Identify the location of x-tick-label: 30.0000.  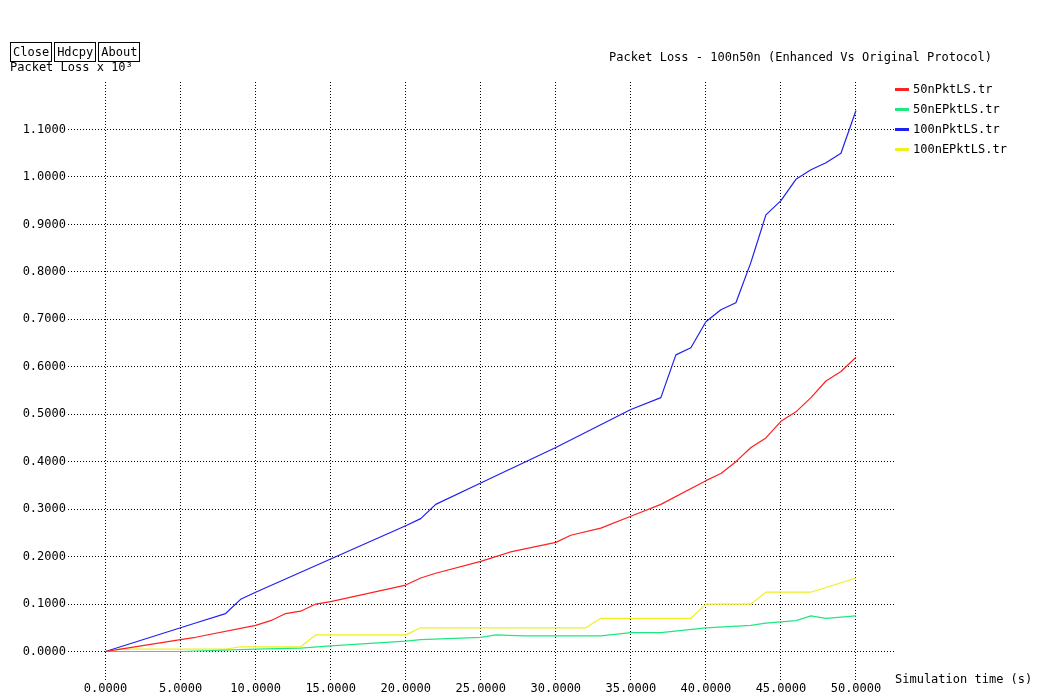
(556, 688).